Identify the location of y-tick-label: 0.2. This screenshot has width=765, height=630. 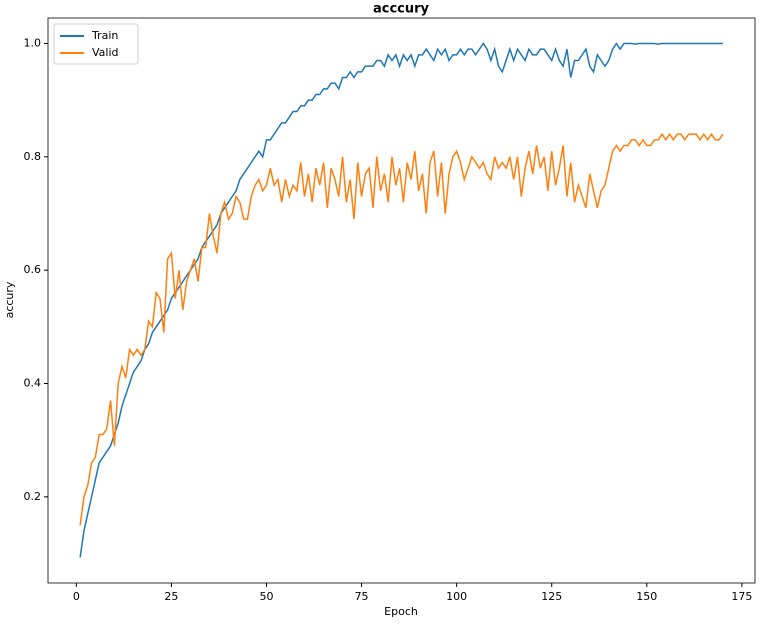
(33, 496).